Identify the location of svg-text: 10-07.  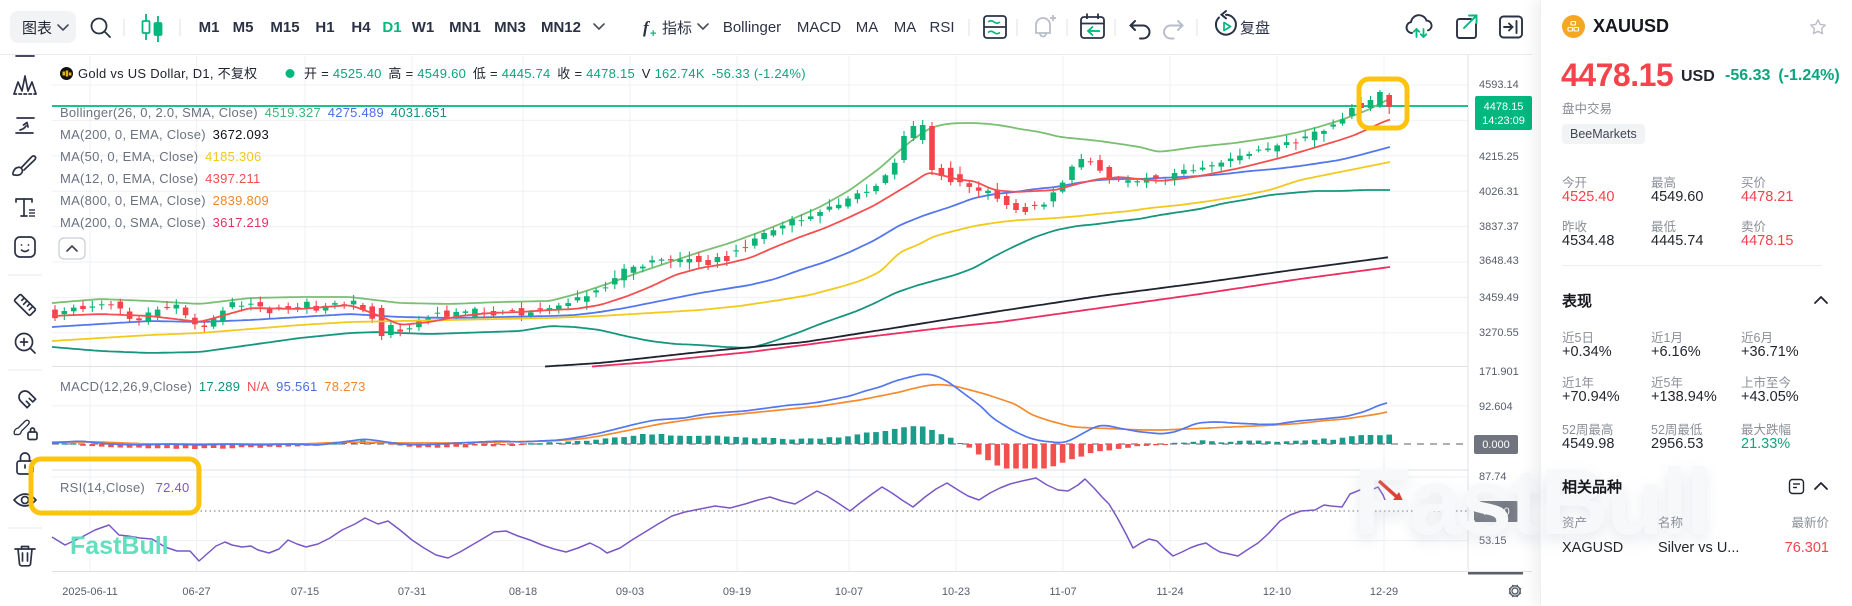
(849, 592).